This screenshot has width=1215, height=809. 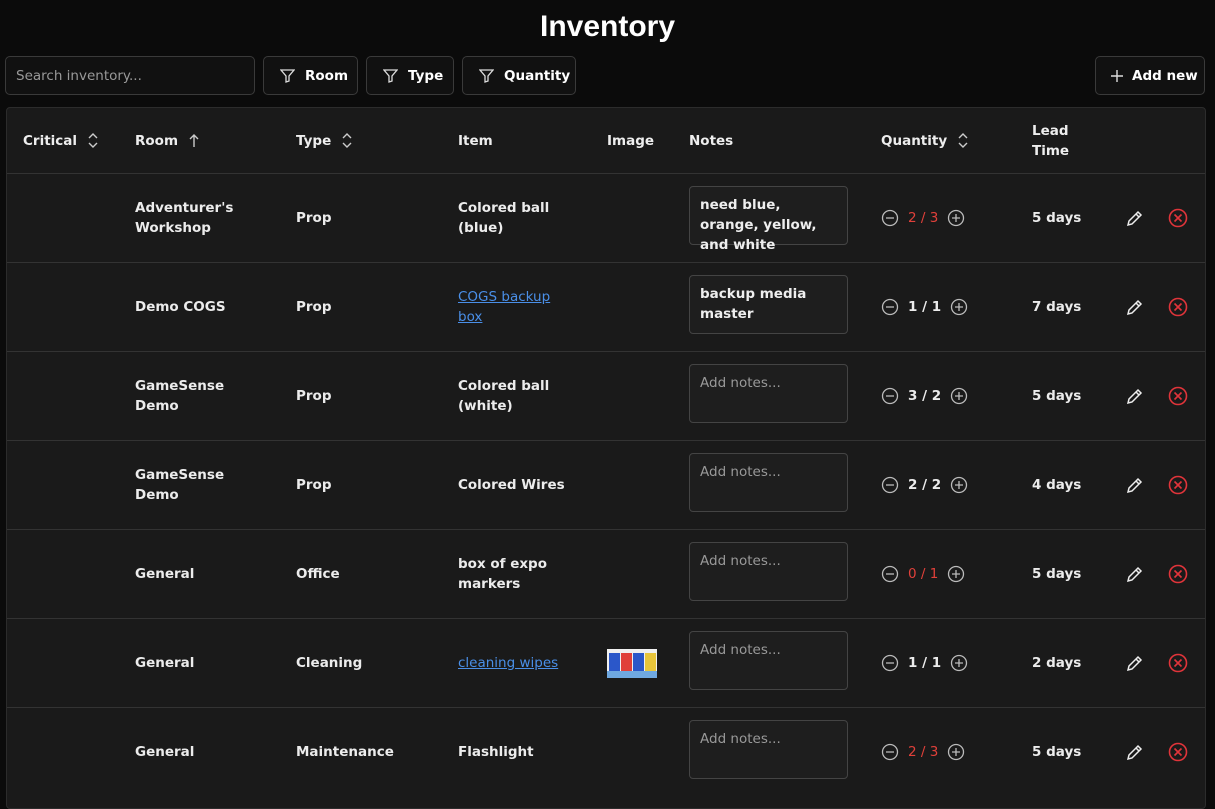 I want to click on column-header: Item, so click(x=475, y=140).